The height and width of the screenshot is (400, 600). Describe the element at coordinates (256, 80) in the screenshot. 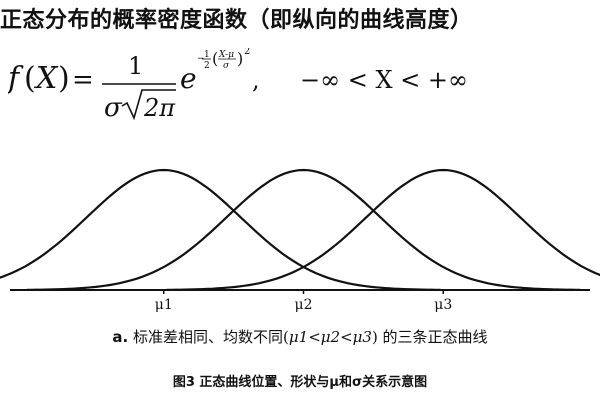

I see `formula-comma: ,` at that location.